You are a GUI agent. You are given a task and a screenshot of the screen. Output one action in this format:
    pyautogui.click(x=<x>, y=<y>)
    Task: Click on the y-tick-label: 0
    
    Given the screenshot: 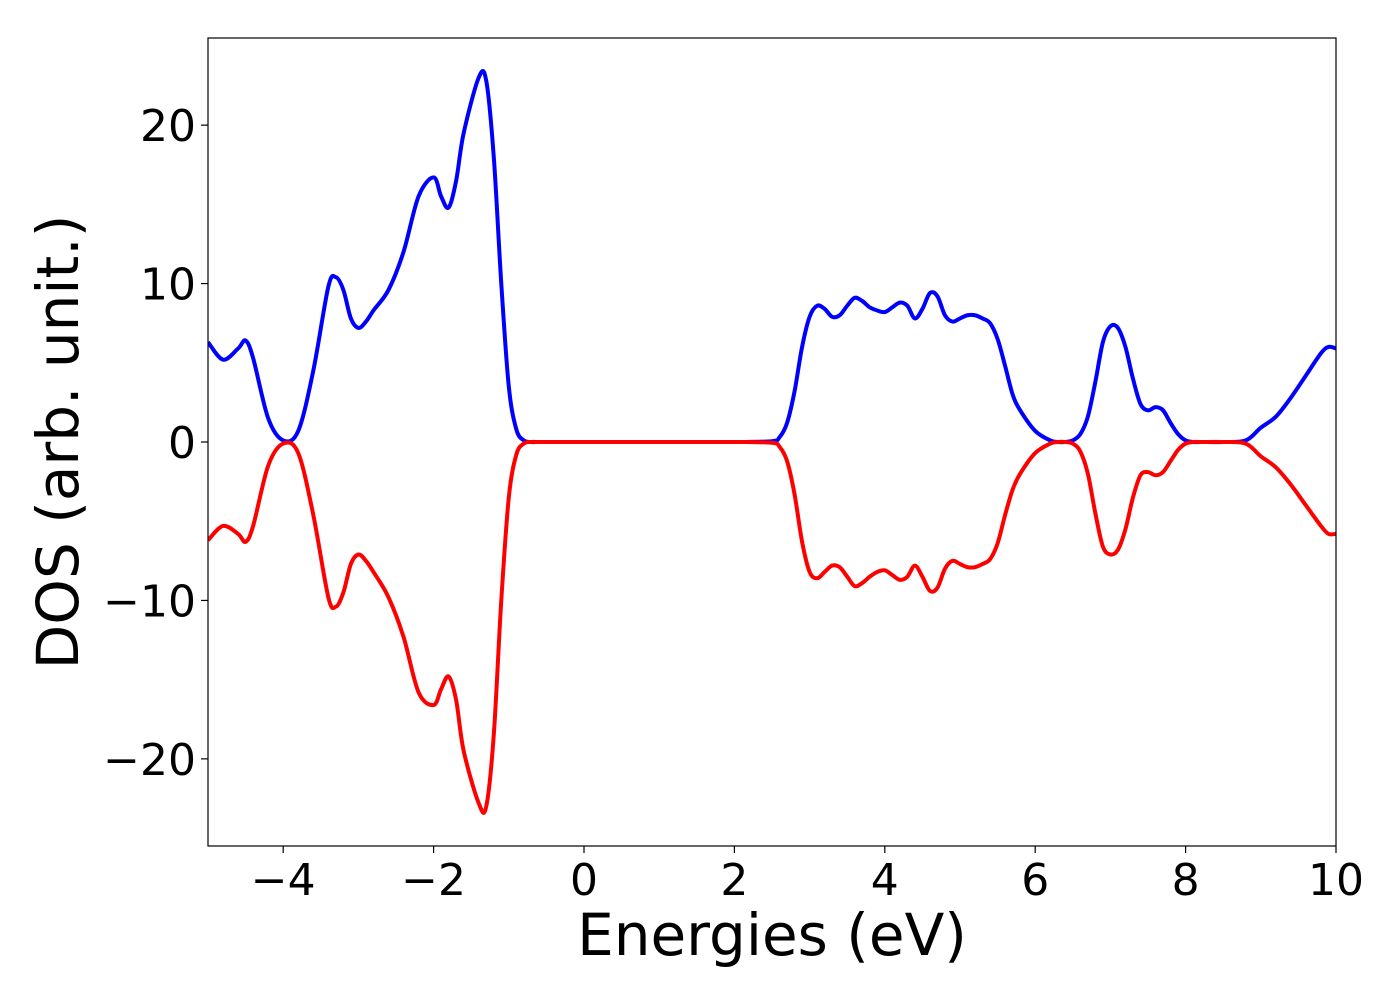 What is the action you would take?
    pyautogui.click(x=182, y=443)
    